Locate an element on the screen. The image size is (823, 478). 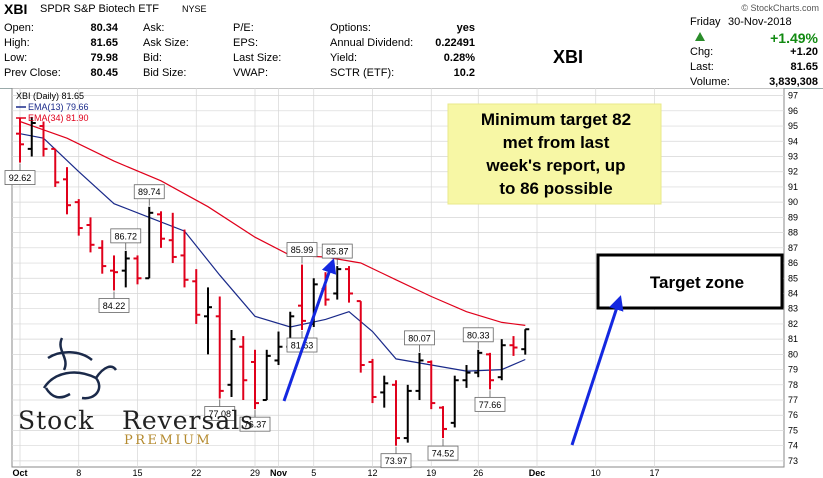
field-label: Yield: is located at coordinates (344, 58).